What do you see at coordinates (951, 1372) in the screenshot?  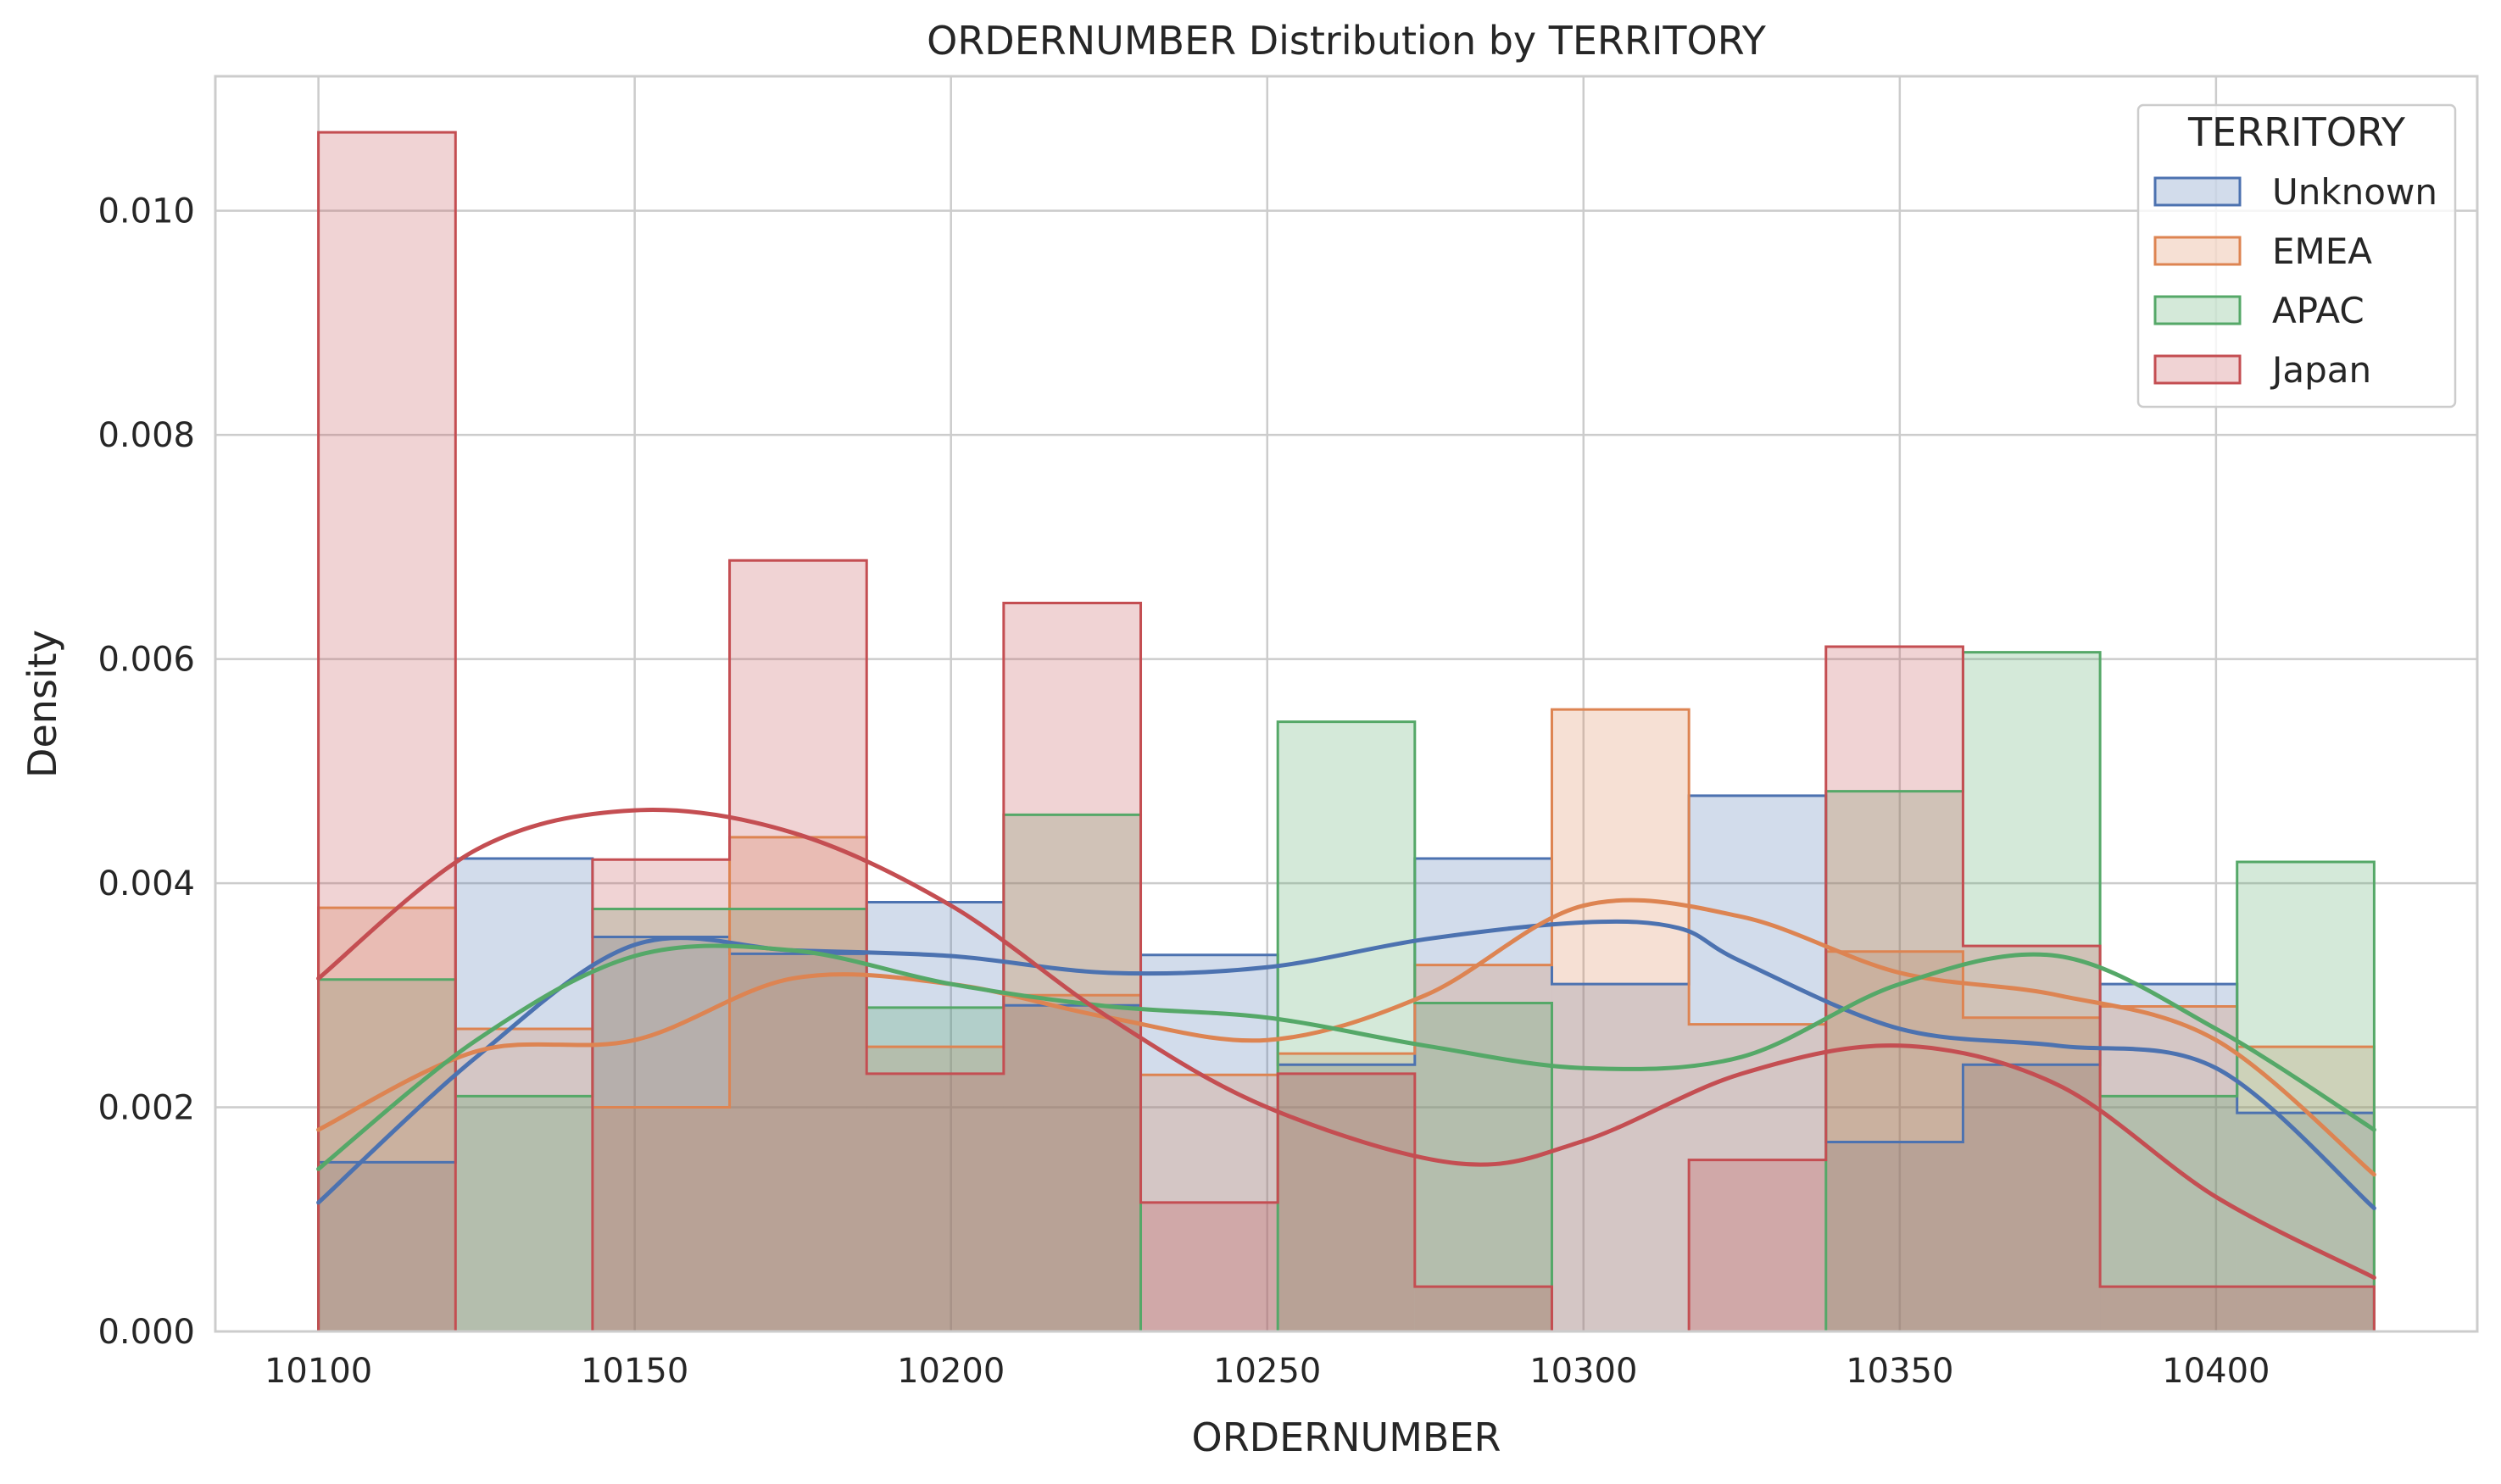 I see `x-tick-label: 10200` at bounding box center [951, 1372].